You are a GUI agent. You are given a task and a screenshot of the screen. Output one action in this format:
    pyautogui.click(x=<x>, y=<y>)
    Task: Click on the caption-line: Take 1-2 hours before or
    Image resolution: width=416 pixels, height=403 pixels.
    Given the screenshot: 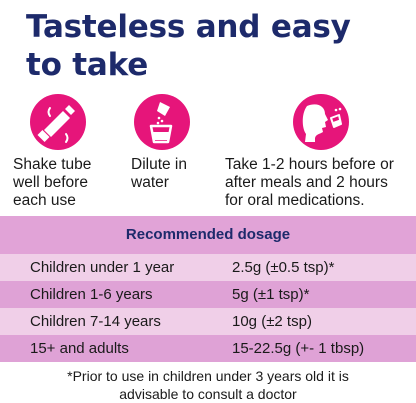 What is the action you would take?
    pyautogui.click(x=309, y=164)
    